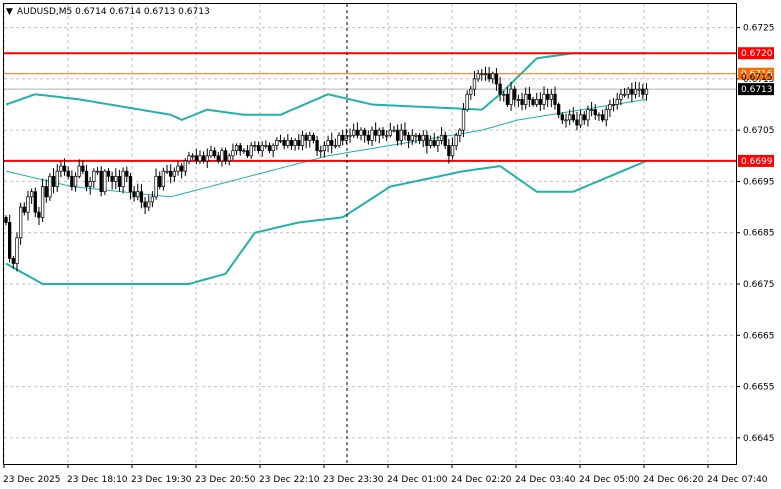 This screenshot has height=489, width=781. I want to click on x-tick-label: 23 Dec 19:30, so click(161, 480).